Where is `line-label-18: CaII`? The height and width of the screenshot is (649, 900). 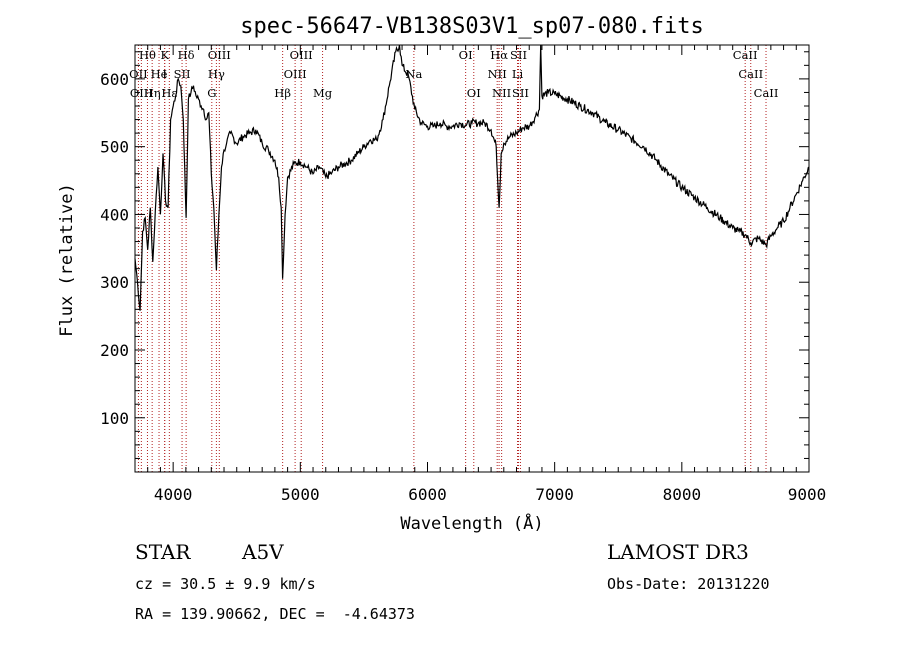 line-label-18: CaII is located at coordinates (750, 74).